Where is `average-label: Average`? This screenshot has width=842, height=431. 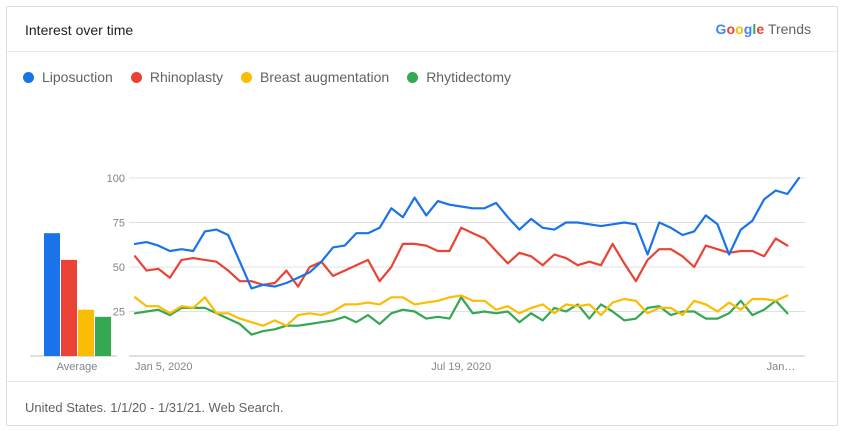 average-label: Average is located at coordinates (77, 367).